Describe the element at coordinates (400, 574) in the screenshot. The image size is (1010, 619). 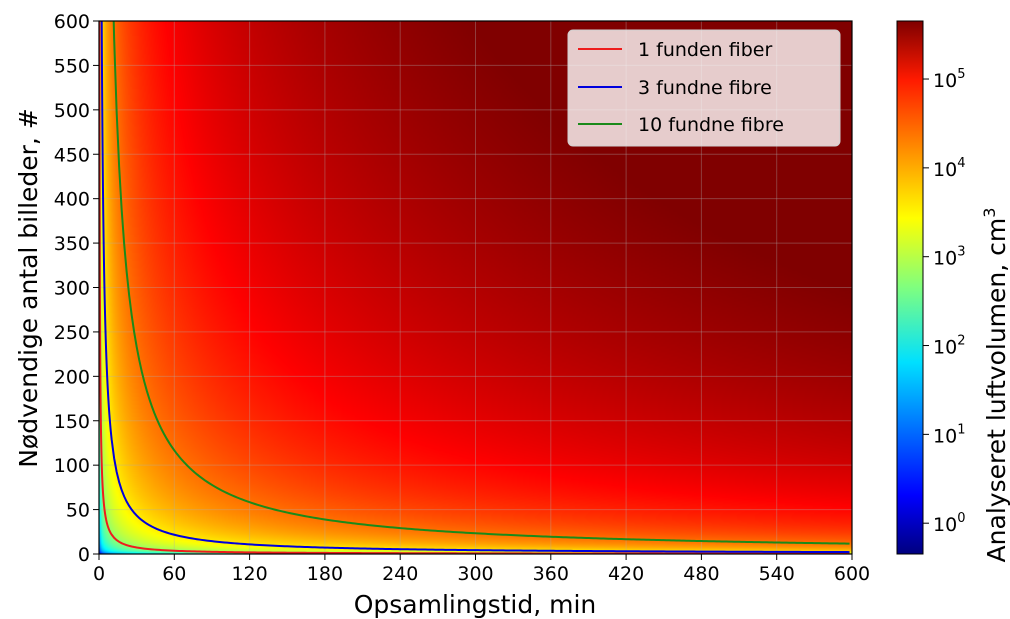
I see `x-tick-label: 240` at that location.